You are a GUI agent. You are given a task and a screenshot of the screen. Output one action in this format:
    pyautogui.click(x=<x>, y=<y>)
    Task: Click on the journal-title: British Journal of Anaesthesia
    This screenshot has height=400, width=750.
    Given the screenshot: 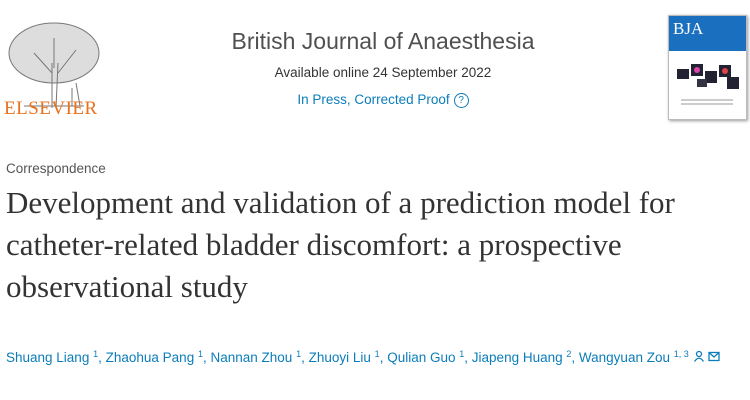 What is the action you would take?
    pyautogui.click(x=383, y=41)
    